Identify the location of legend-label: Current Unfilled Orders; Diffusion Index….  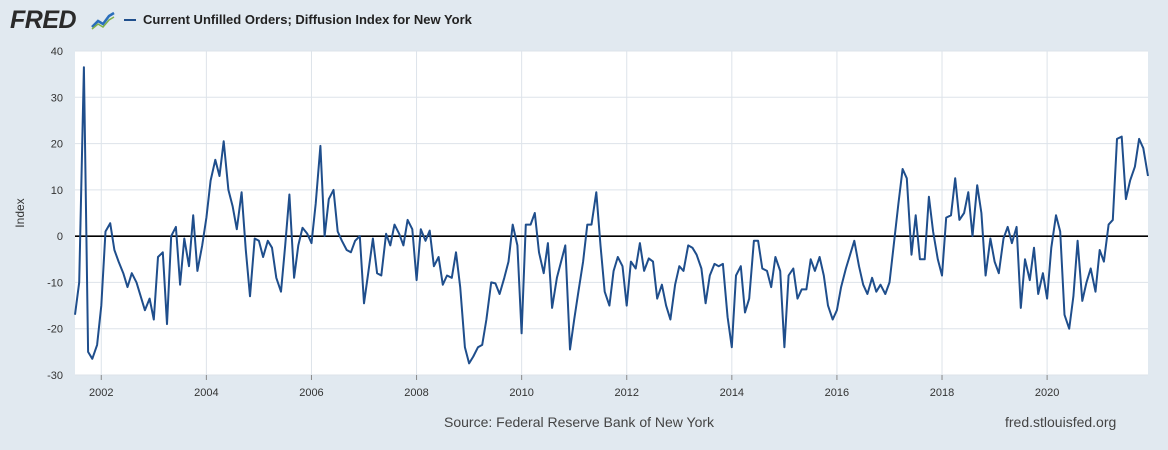
(307, 19).